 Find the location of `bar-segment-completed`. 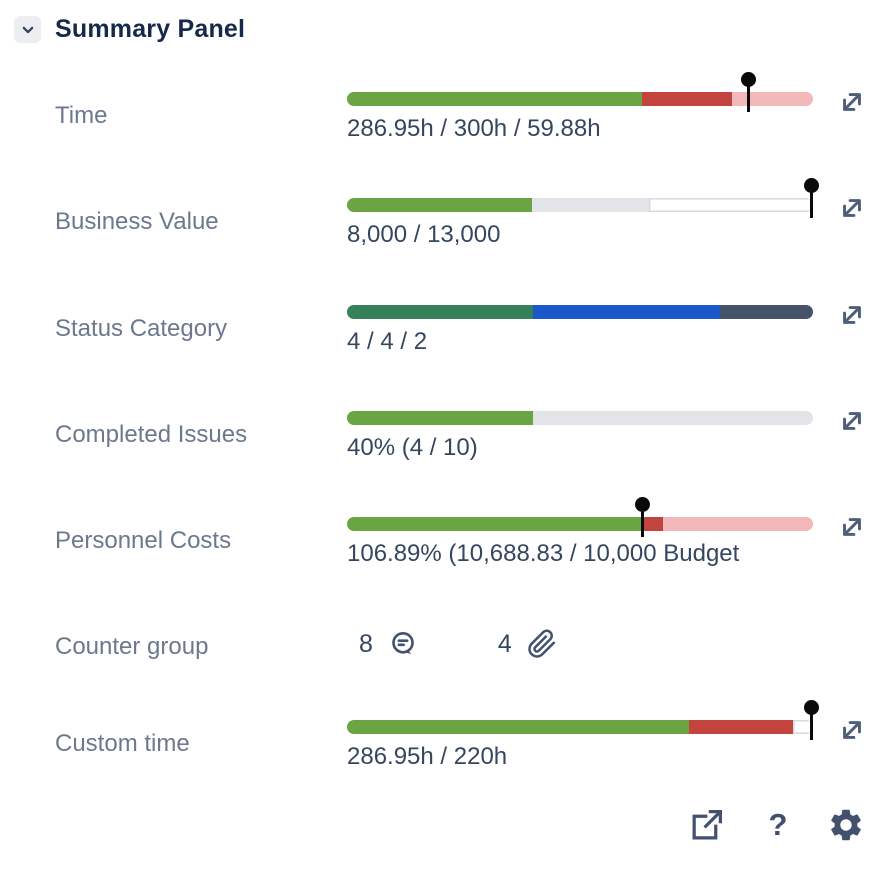

bar-segment-completed is located at coordinates (440, 418).